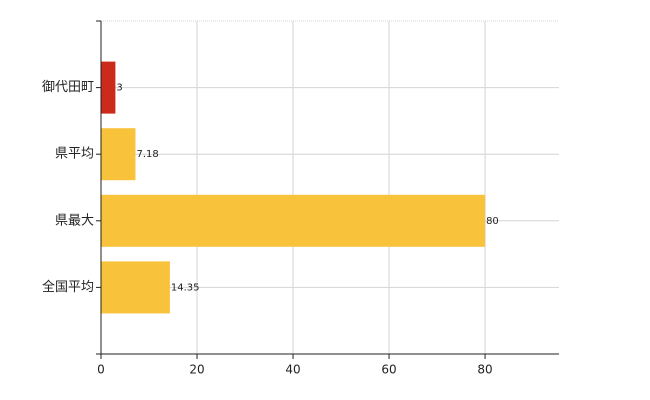 Image resolution: width=650 pixels, height=400 pixels. What do you see at coordinates (74, 154) in the screenshot?
I see `y-tick-label: 県平均` at bounding box center [74, 154].